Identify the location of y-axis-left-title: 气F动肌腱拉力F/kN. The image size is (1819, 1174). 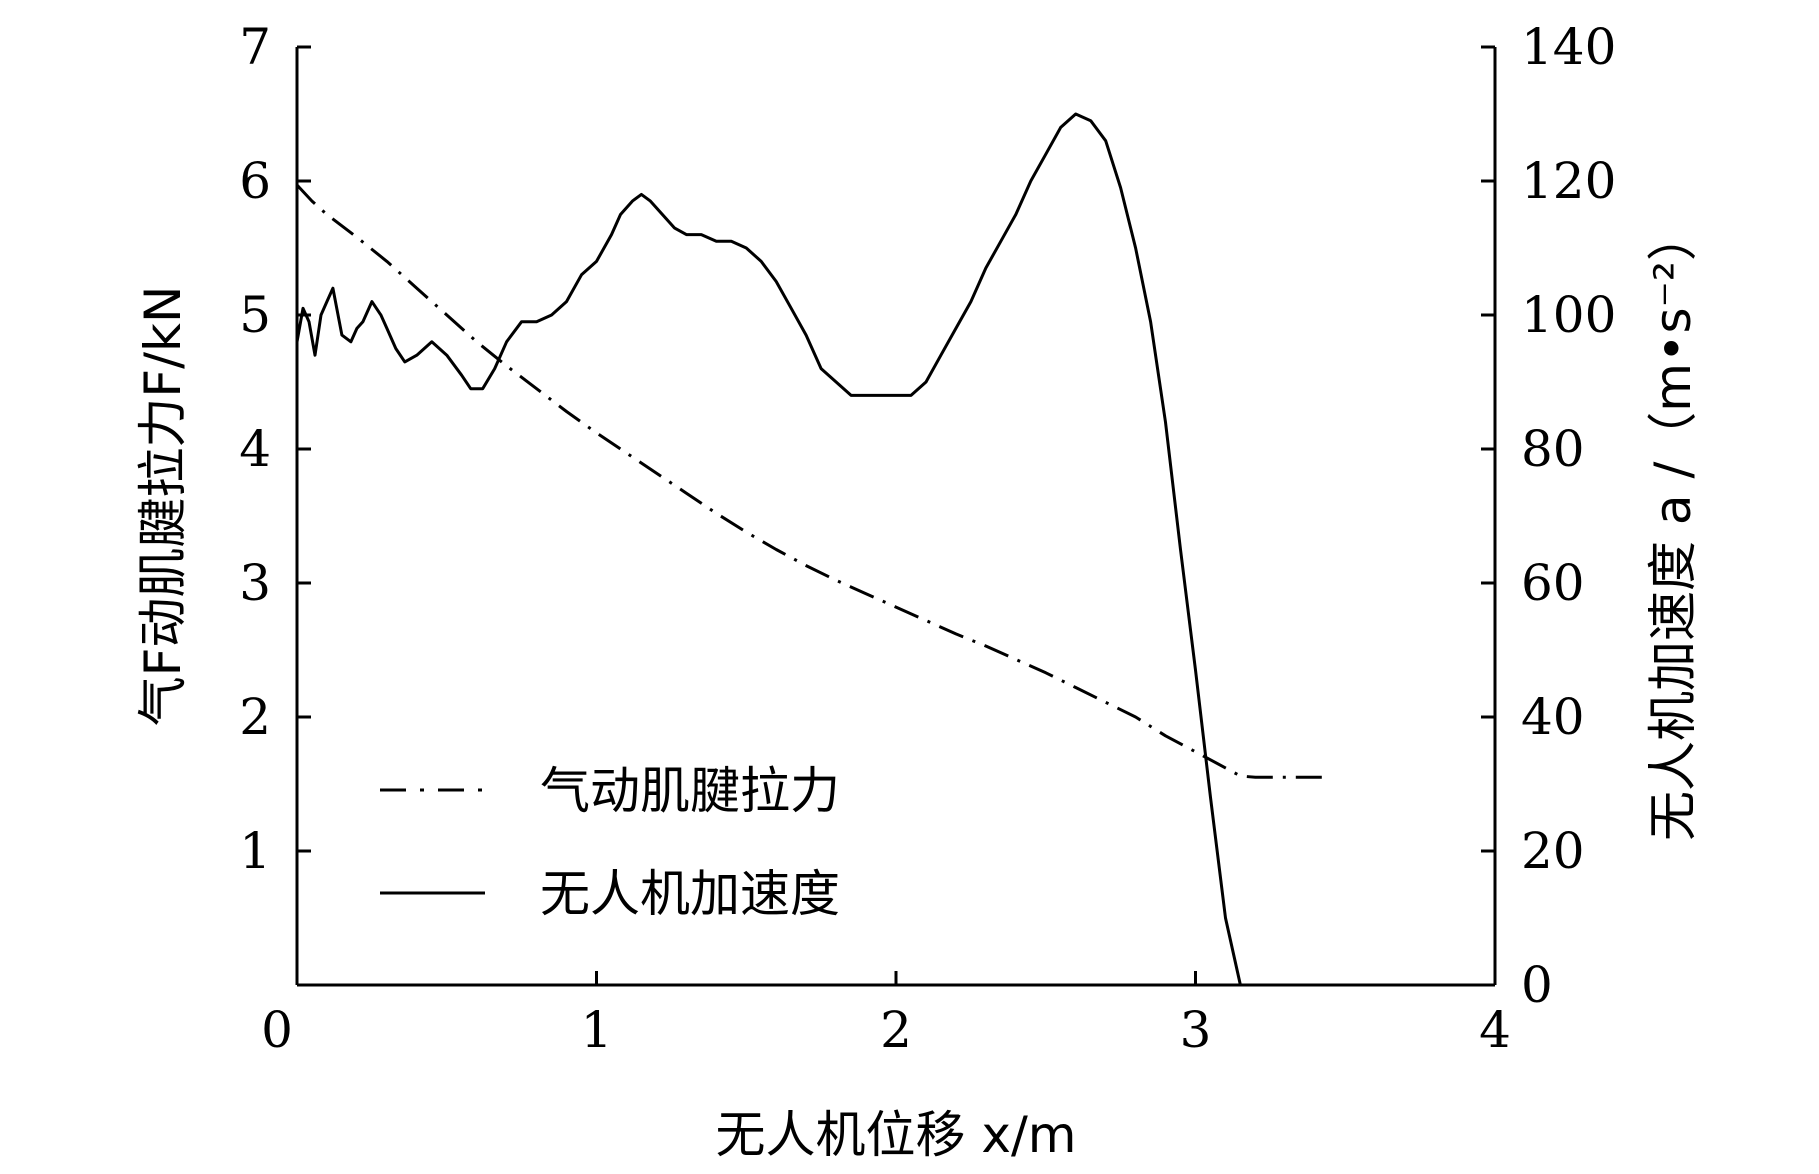
(163, 506).